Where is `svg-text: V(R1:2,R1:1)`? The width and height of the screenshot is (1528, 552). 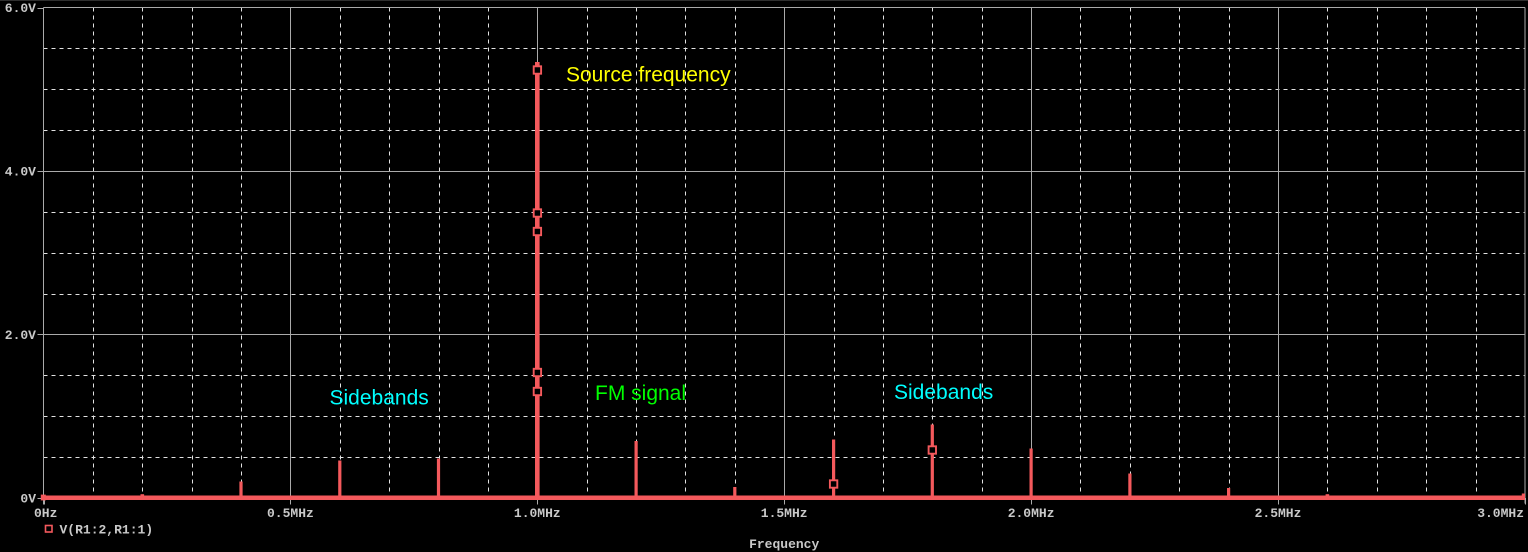 svg-text: V(R1:2,R1:1) is located at coordinates (107, 530).